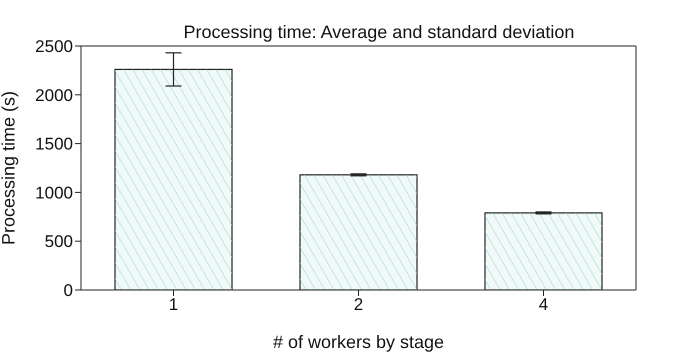  What do you see at coordinates (543, 304) in the screenshot?
I see `x-tick-label: 4` at bounding box center [543, 304].